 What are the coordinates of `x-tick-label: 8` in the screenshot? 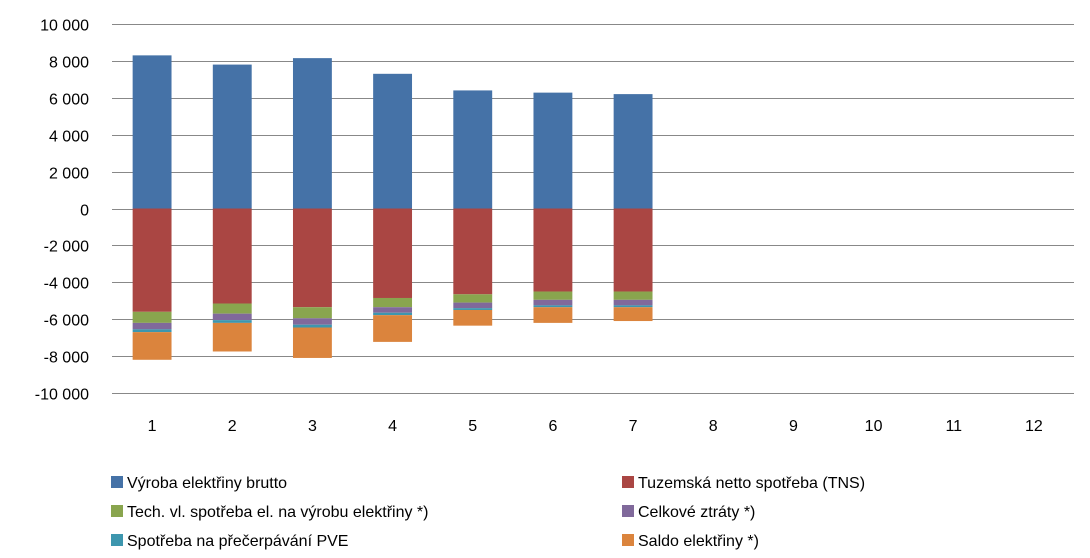 It's located at (713, 426).